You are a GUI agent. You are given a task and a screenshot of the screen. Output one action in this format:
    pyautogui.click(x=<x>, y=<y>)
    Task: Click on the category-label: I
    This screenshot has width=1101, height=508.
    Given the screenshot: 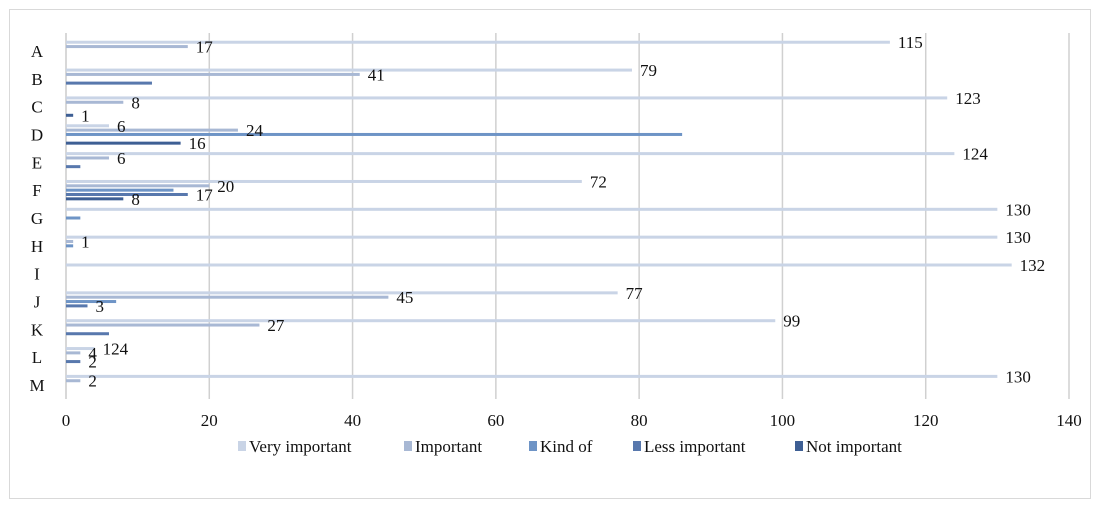 What is the action you would take?
    pyautogui.click(x=37, y=274)
    